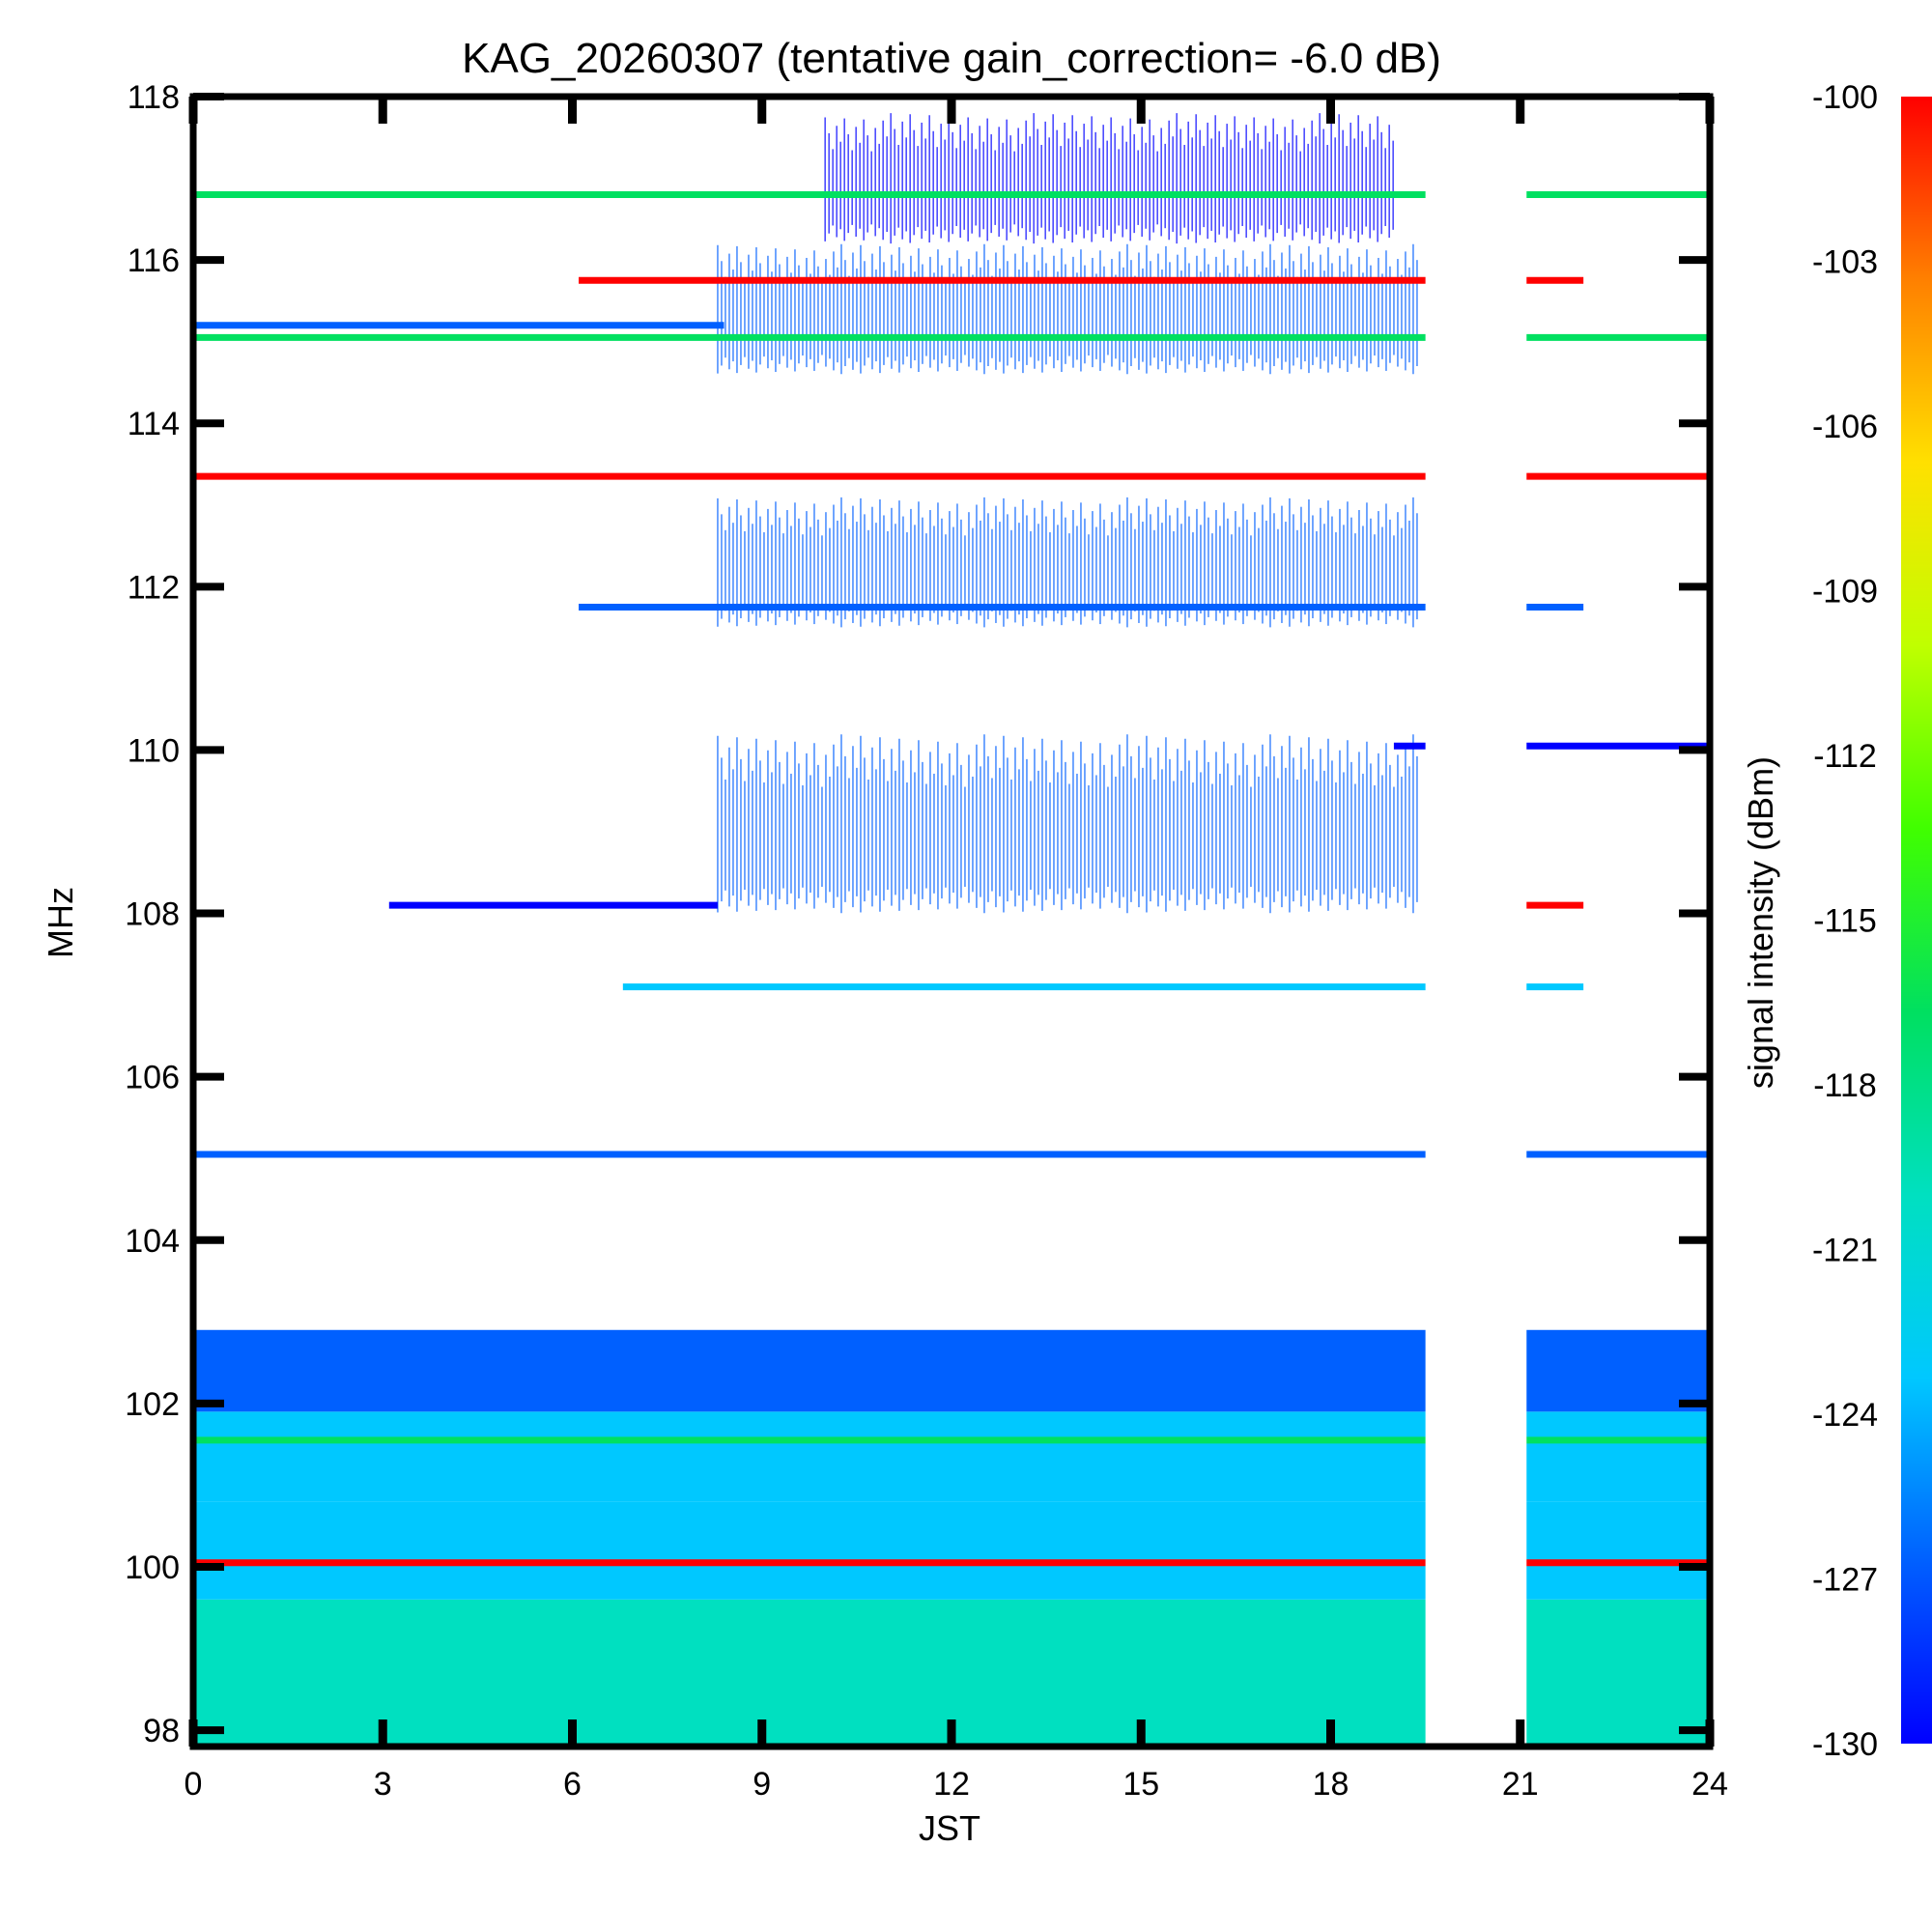 Image resolution: width=1932 pixels, height=1932 pixels. I want to click on colorbar-tick-label: -103, so click(1845, 262).